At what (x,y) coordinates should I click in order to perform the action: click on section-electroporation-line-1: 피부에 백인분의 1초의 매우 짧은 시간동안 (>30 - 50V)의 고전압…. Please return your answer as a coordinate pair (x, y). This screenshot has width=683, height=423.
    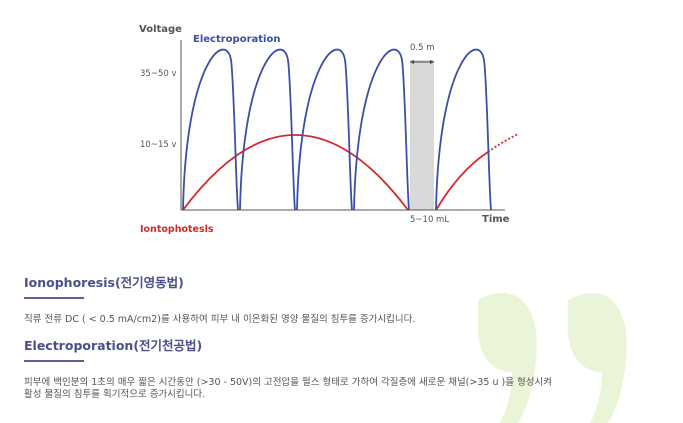
    Looking at the image, I should click on (288, 382).